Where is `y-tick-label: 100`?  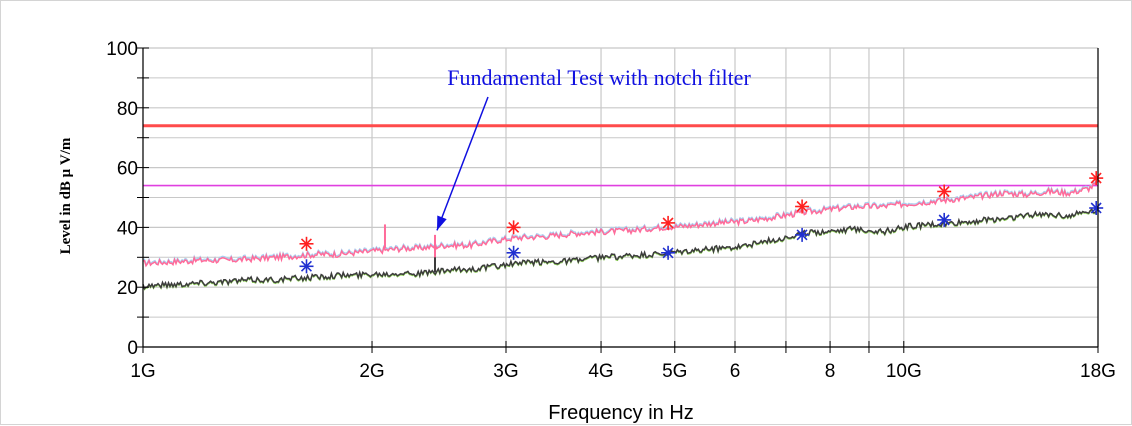 y-tick-label: 100 is located at coordinates (122, 49).